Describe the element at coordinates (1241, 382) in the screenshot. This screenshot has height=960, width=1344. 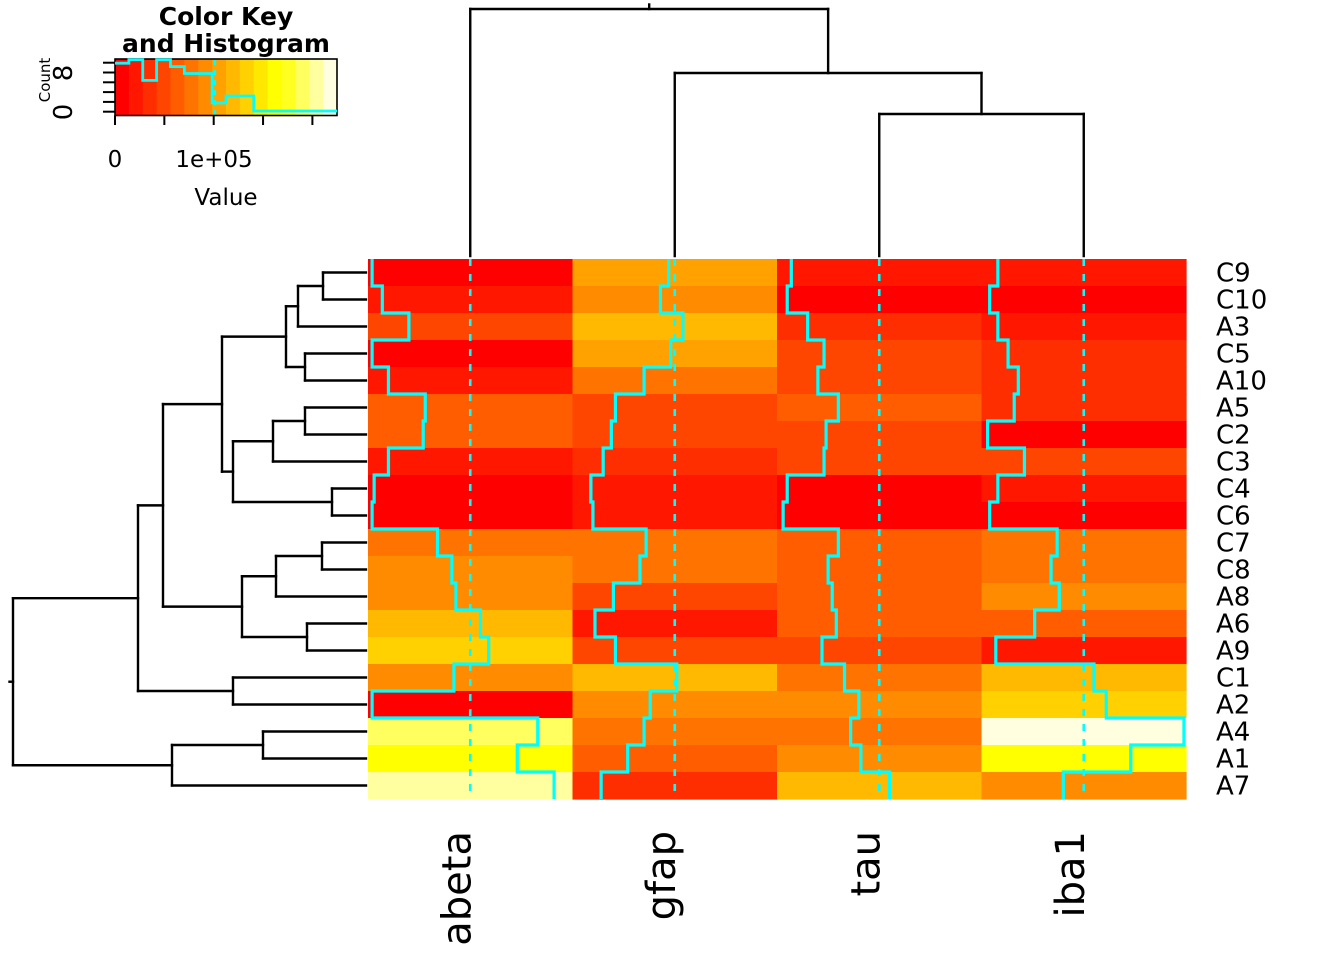
I see `row-label-A10: A10` at that location.